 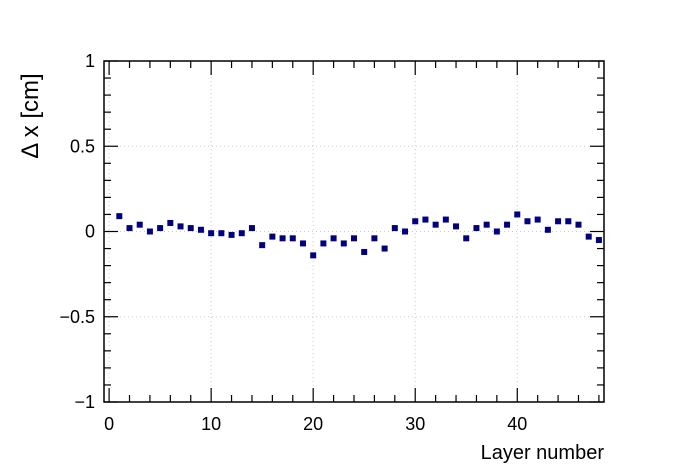 I want to click on y-tick-label: −0.5, so click(x=77, y=317).